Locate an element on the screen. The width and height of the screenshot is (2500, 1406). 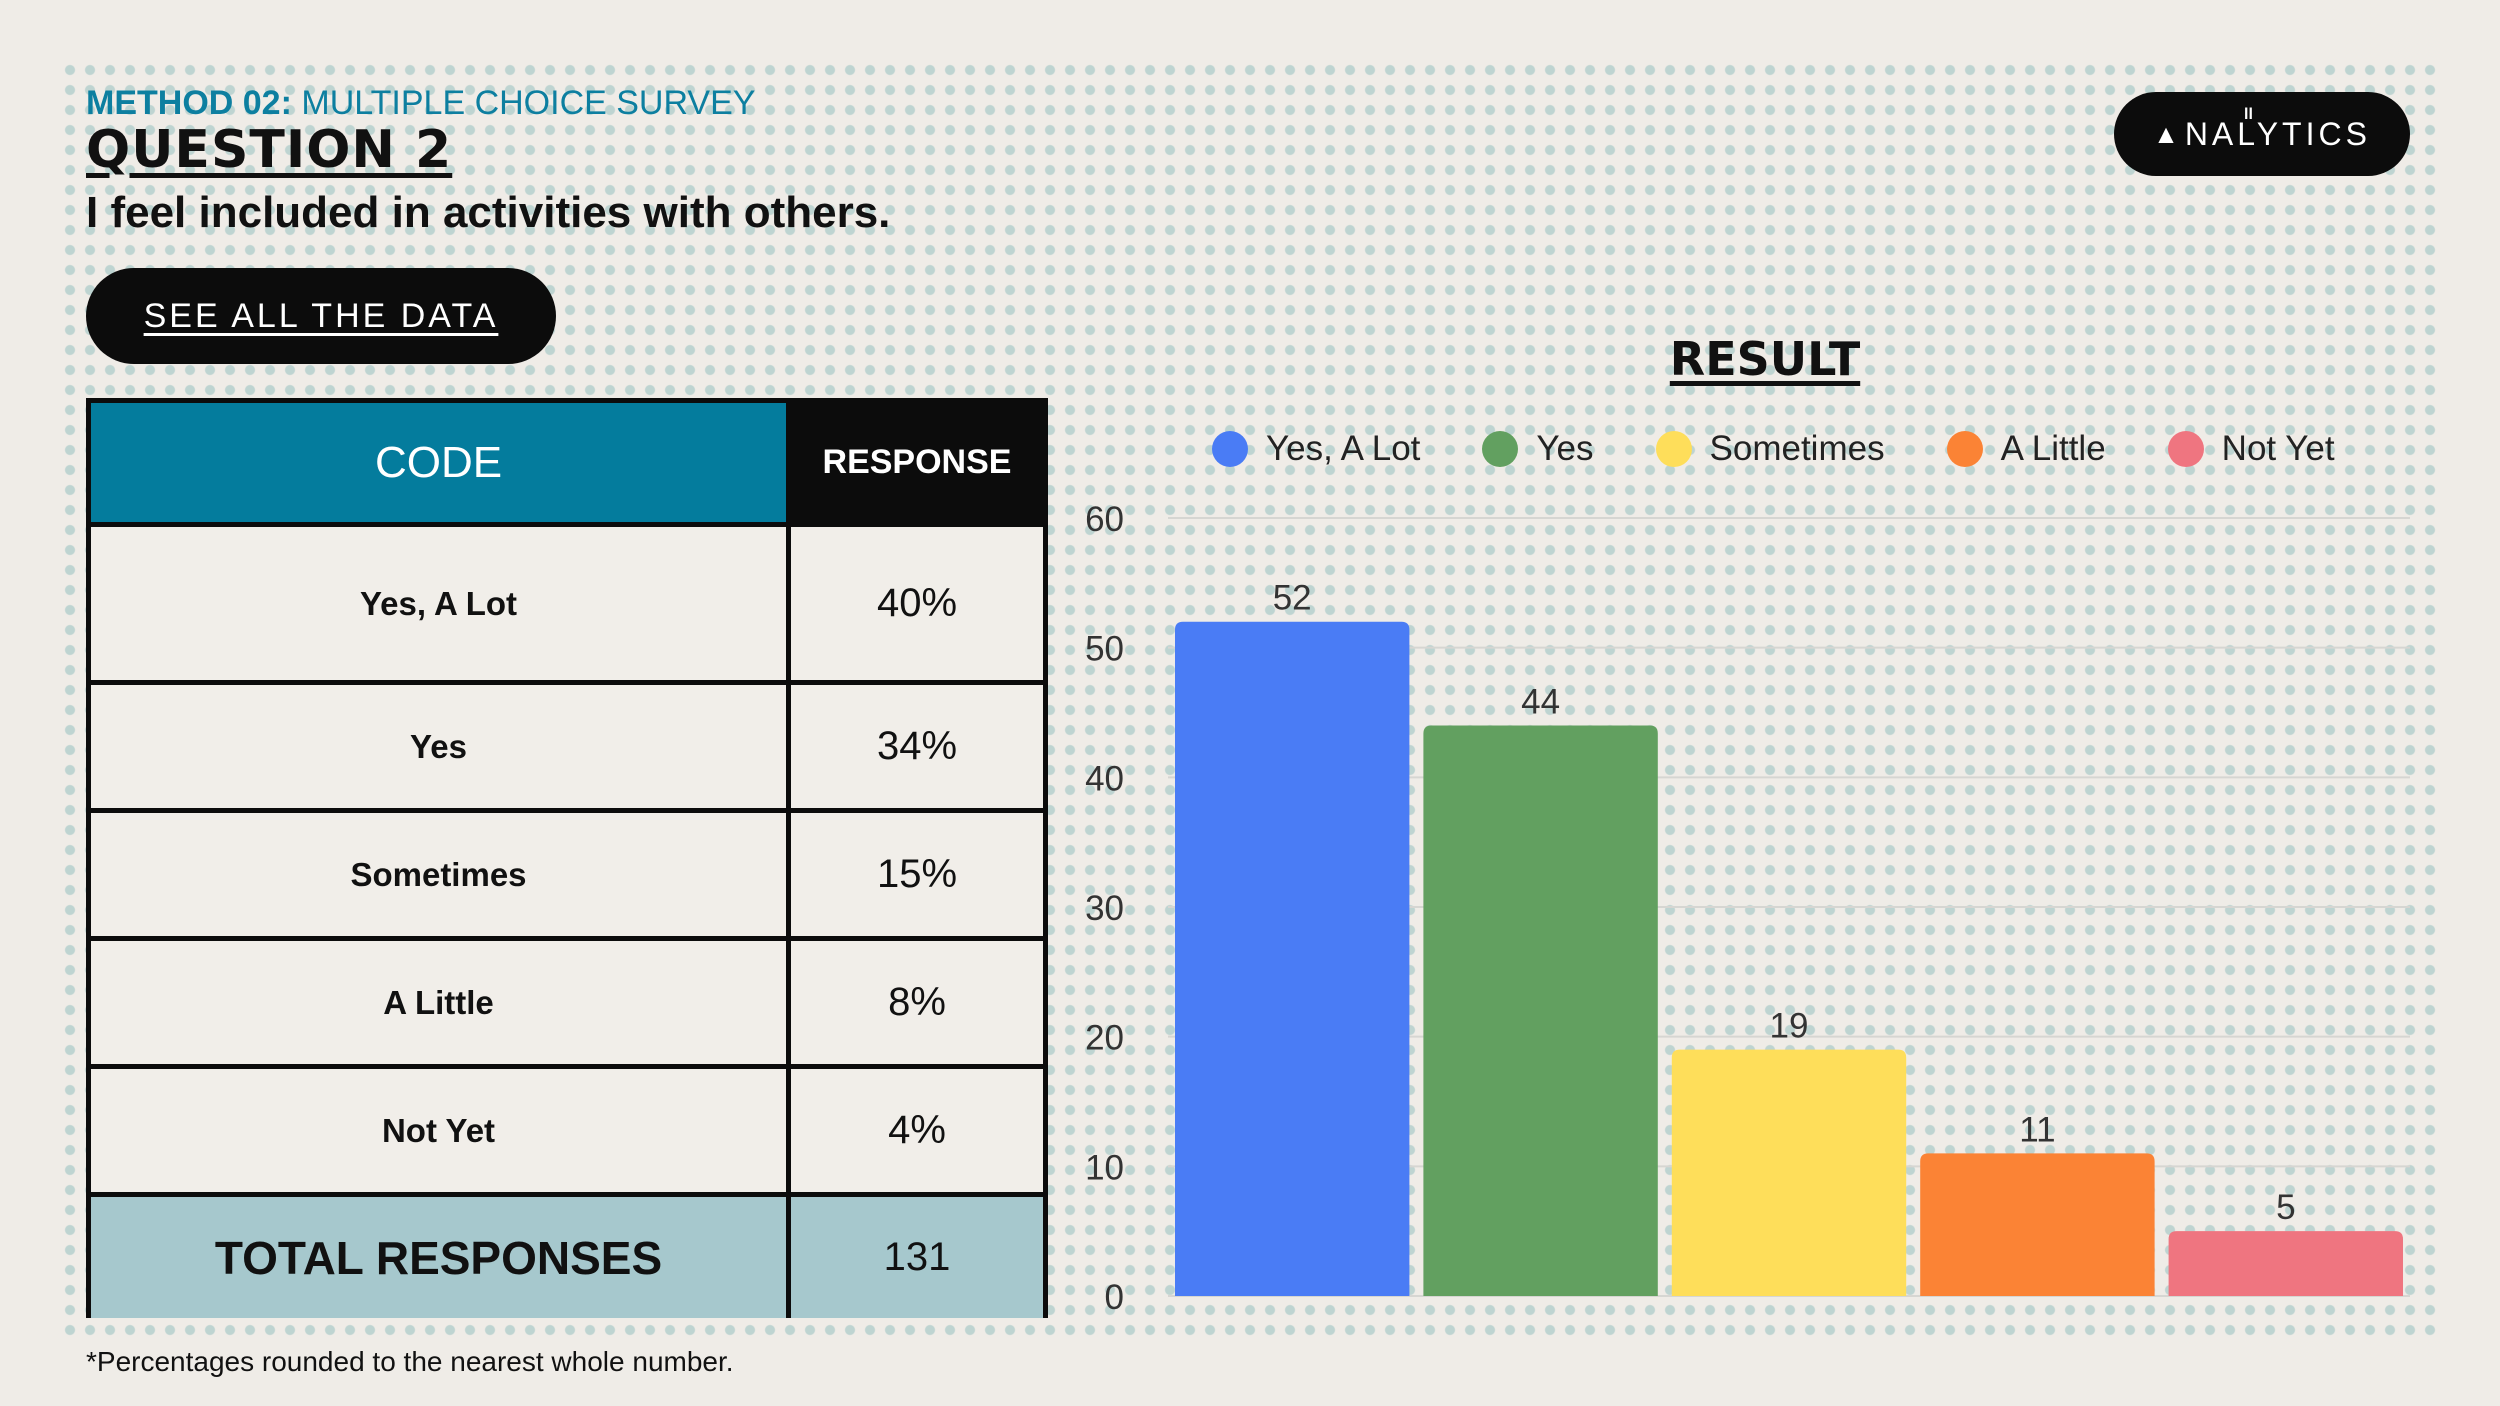
code-header: CODE is located at coordinates (441, 462).